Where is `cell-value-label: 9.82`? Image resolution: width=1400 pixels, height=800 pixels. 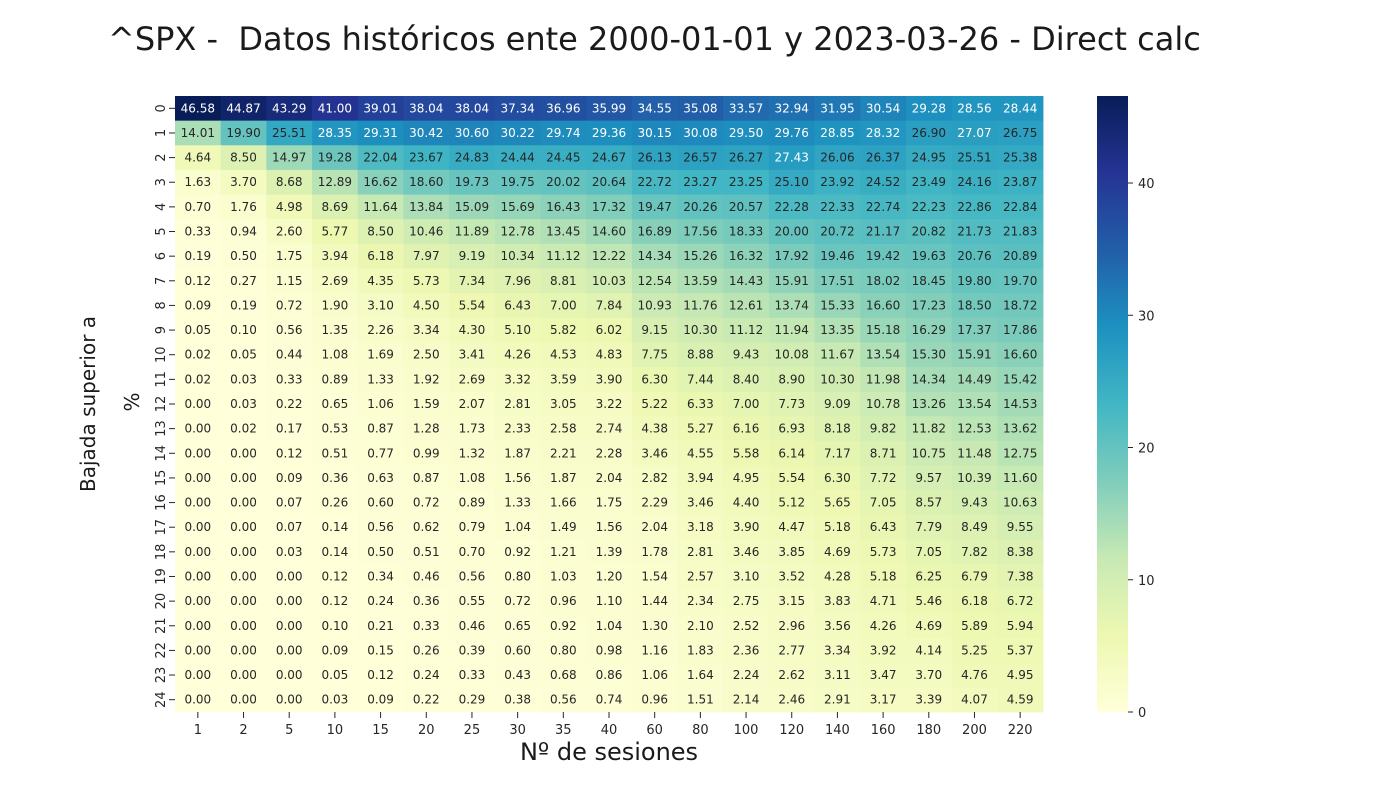 cell-value-label: 9.82 is located at coordinates (883, 429).